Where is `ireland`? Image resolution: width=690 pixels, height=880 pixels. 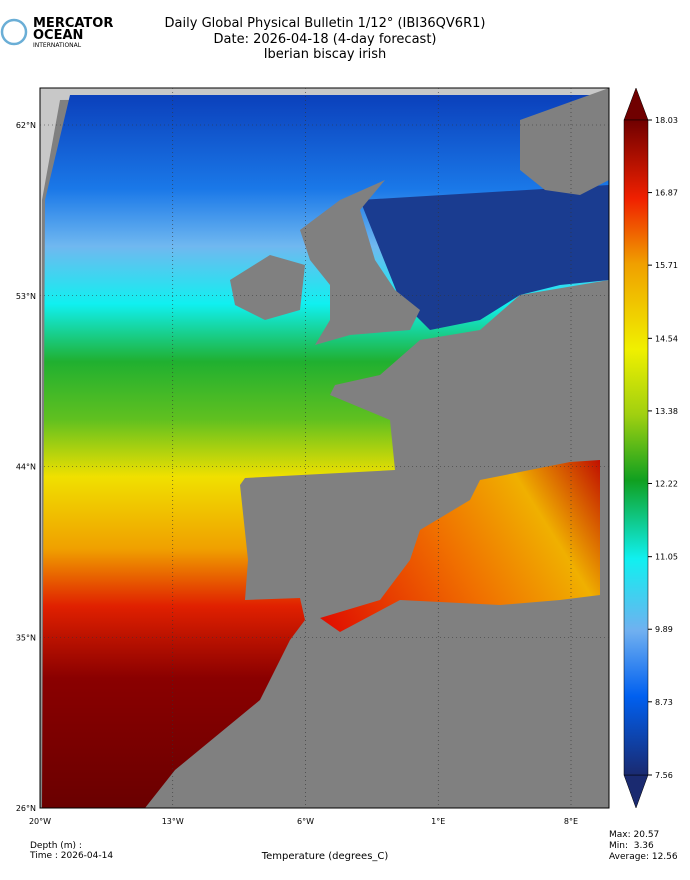
ireland is located at coordinates (267, 287).